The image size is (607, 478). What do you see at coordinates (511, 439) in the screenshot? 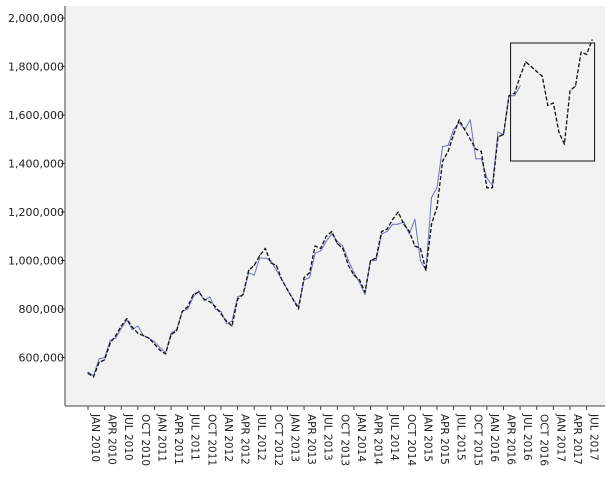
I see `x-tick-label: APR 2016` at bounding box center [511, 439].